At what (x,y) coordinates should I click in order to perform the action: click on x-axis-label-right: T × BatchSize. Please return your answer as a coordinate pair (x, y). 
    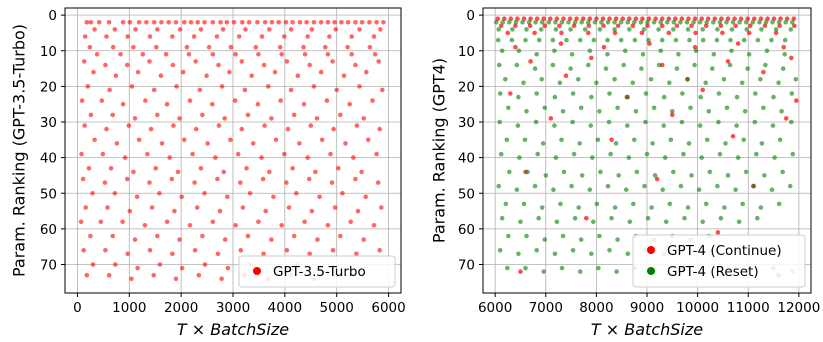
    Looking at the image, I should click on (647, 329).